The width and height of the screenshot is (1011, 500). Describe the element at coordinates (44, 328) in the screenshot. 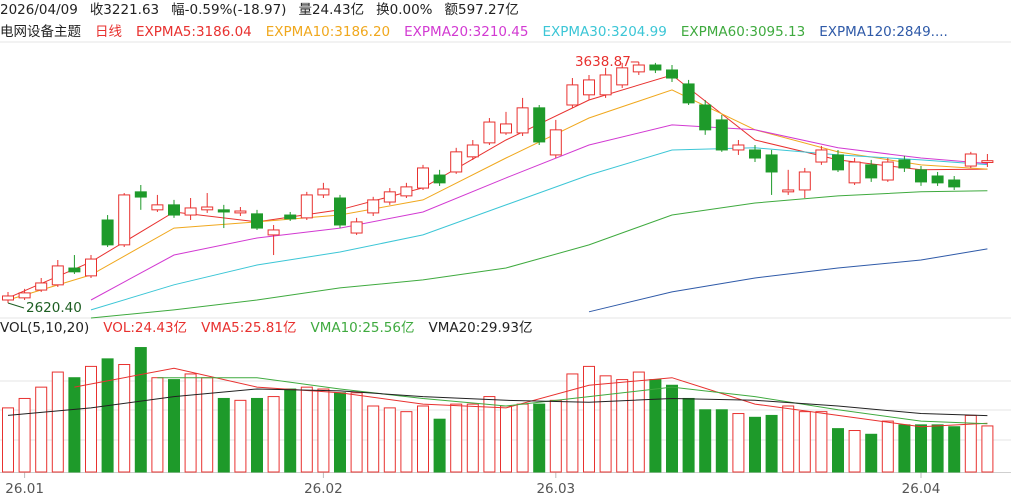

I see `legend-entry: VOL(5,10,20)` at that location.